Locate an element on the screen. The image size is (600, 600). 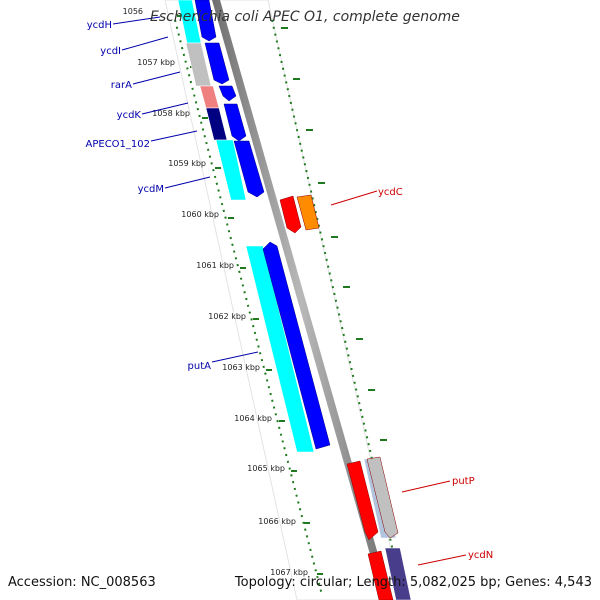
gene-label-ycdI: ycdI is located at coordinates (110, 51).